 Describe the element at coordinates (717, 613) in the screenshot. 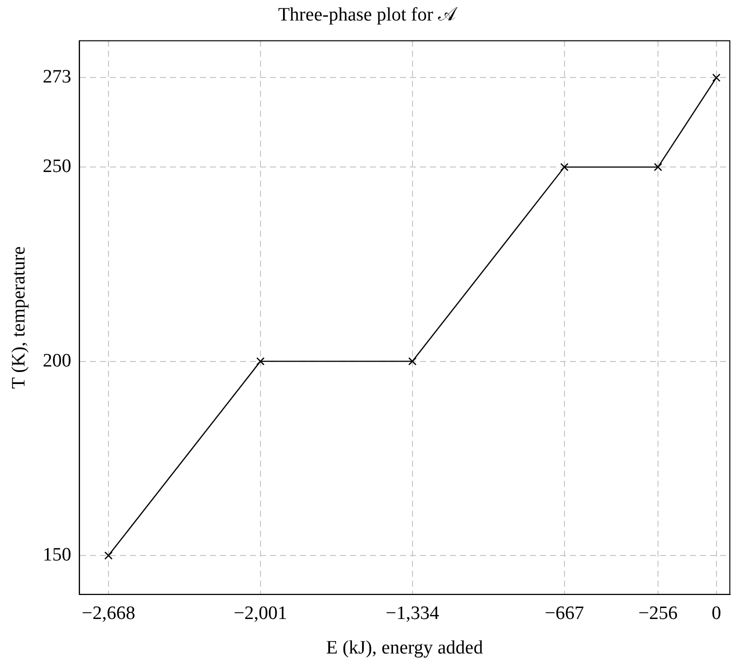

I see `x-tick-label: 0` at that location.